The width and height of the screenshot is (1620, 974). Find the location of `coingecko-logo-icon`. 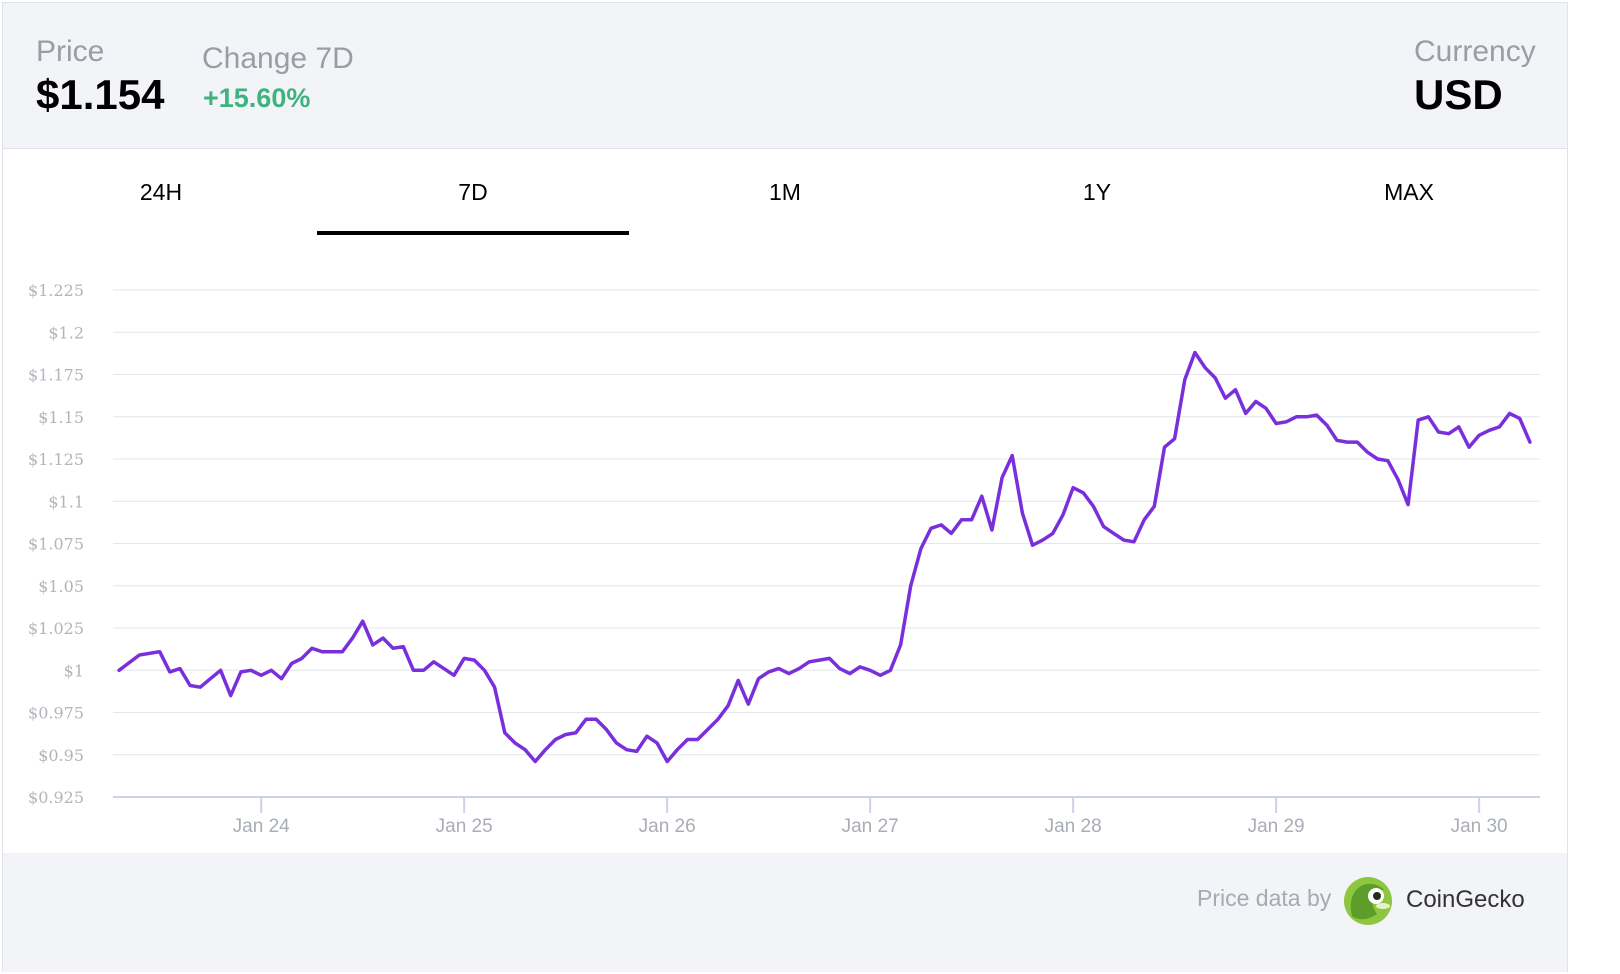

coingecko-logo-icon is located at coordinates (1368, 901).